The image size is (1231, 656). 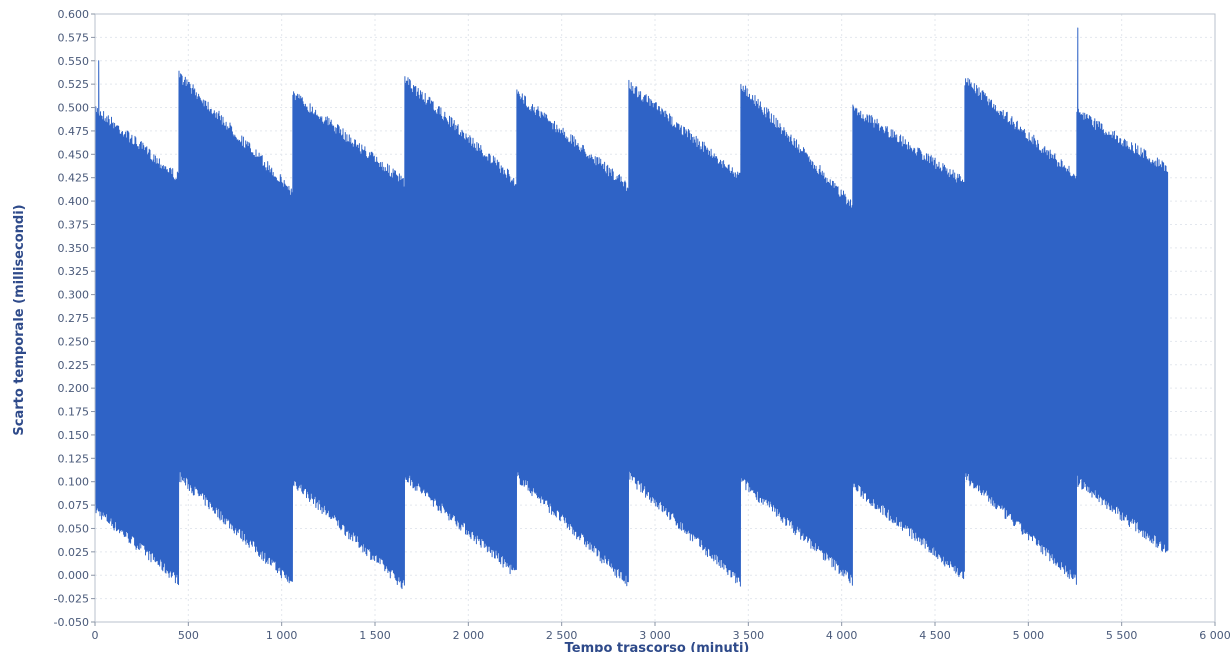 I want to click on y-tick-label: 0.325, so click(x=74, y=271).